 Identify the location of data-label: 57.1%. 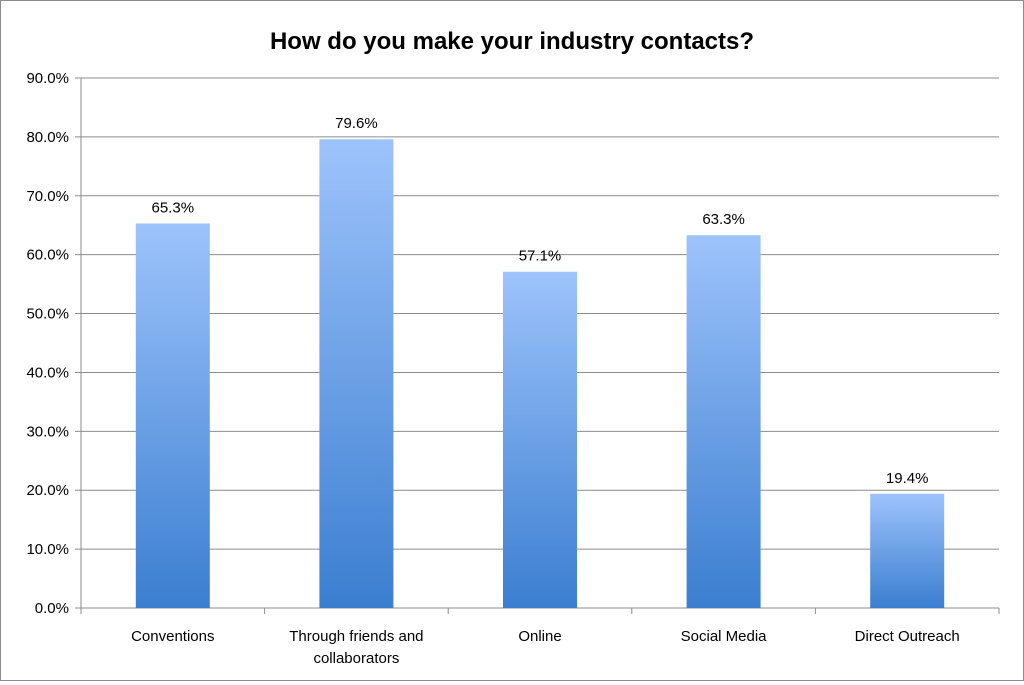
(540, 256).